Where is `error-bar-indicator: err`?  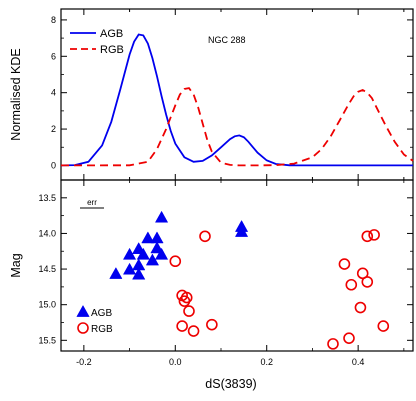 error-bar-indicator: err is located at coordinates (92, 203).